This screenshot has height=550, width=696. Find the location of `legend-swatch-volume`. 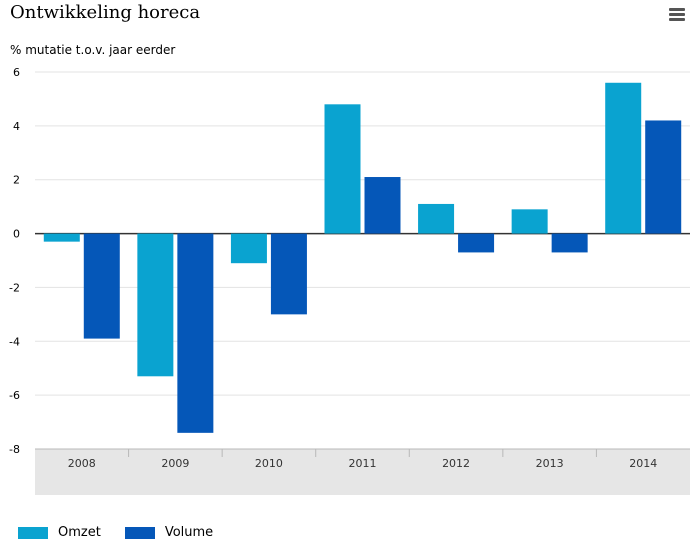

legend-swatch-volume is located at coordinates (139, 532).